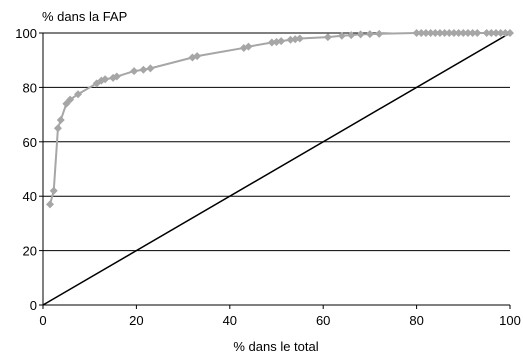 The height and width of the screenshot is (355, 523). Describe the element at coordinates (84, 16) in the screenshot. I see `y-axis-title: % dans la FAP` at that location.